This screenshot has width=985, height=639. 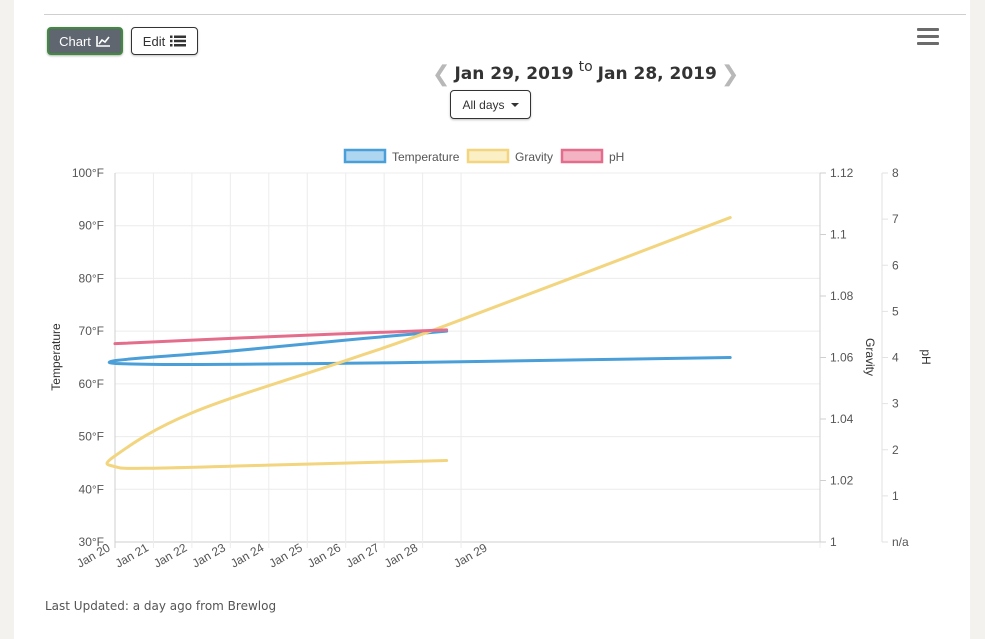 I want to click on range-end: Jan 28, 2019, so click(x=657, y=74).